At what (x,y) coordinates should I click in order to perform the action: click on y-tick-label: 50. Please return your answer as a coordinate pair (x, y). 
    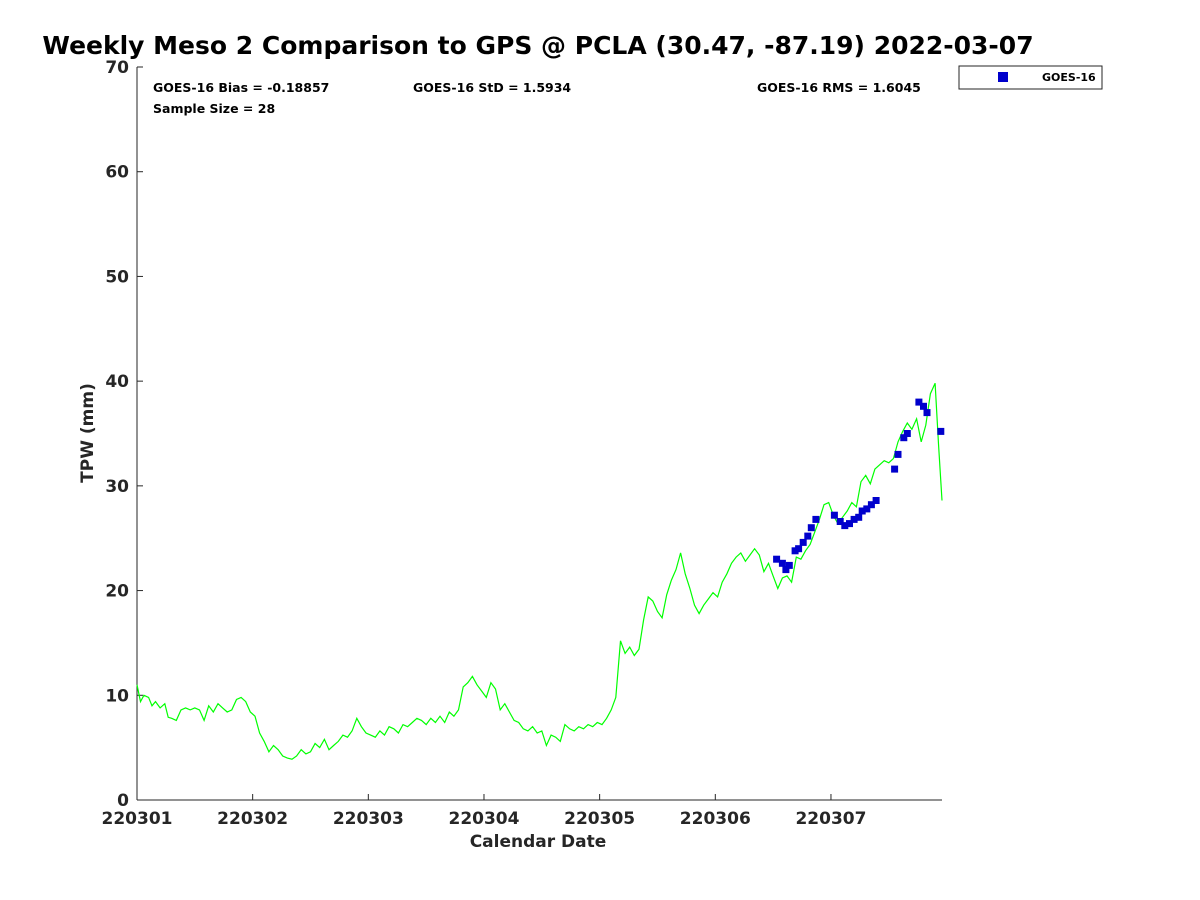
    Looking at the image, I should click on (117, 277).